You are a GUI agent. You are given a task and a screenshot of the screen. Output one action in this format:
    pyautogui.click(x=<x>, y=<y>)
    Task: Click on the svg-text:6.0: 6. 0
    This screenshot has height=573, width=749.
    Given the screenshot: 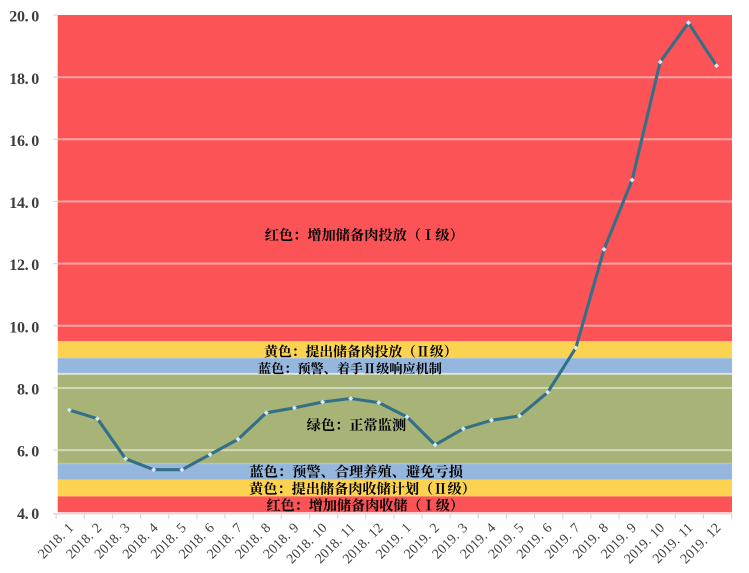 What is the action you would take?
    pyautogui.click(x=28, y=452)
    